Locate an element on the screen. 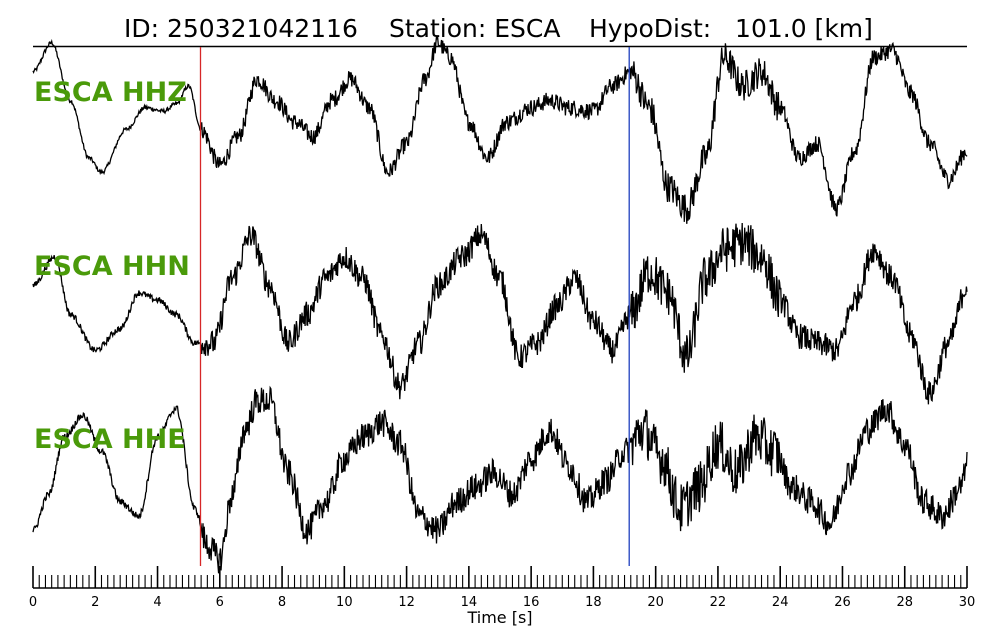 The height and width of the screenshot is (640, 1000). x-tick-label: 24 is located at coordinates (780, 602).